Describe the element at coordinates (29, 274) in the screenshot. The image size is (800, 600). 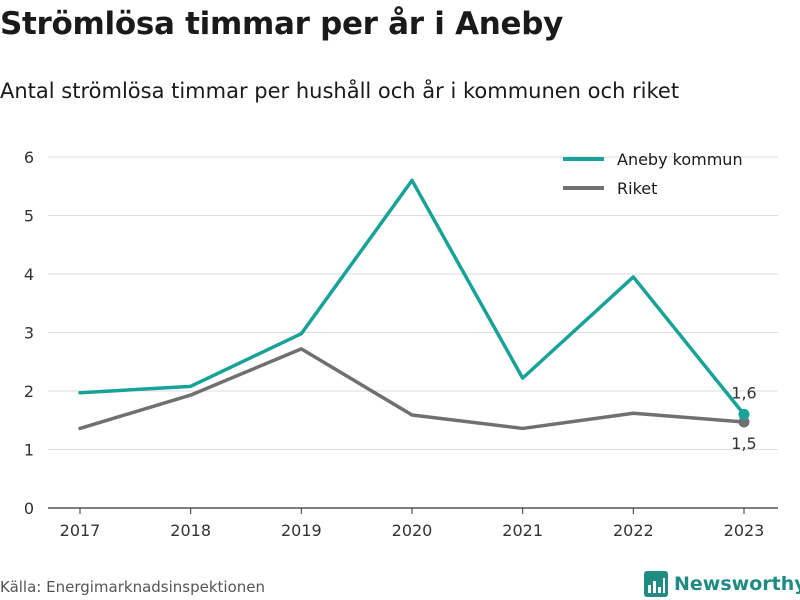
I see `y-tick-label: 4` at that location.